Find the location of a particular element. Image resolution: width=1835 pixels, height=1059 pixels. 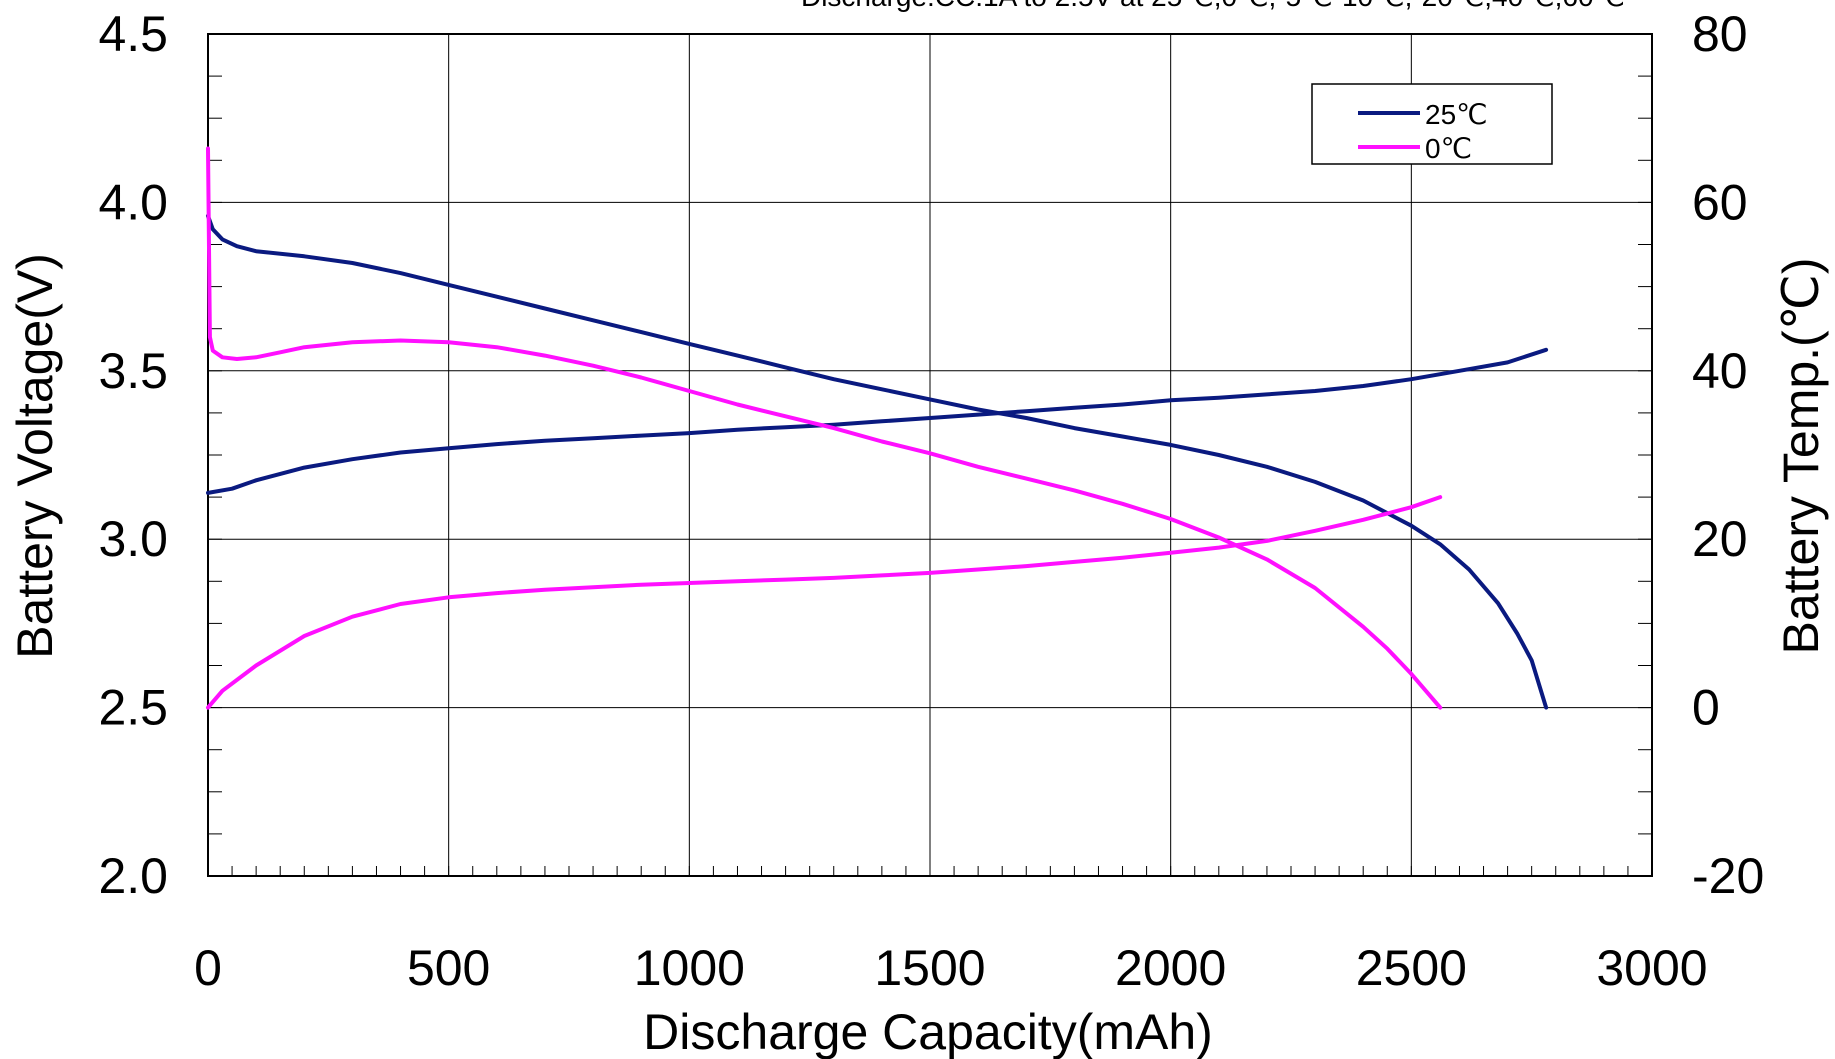

legend: 25℃ 0℃ is located at coordinates (1432, 124).